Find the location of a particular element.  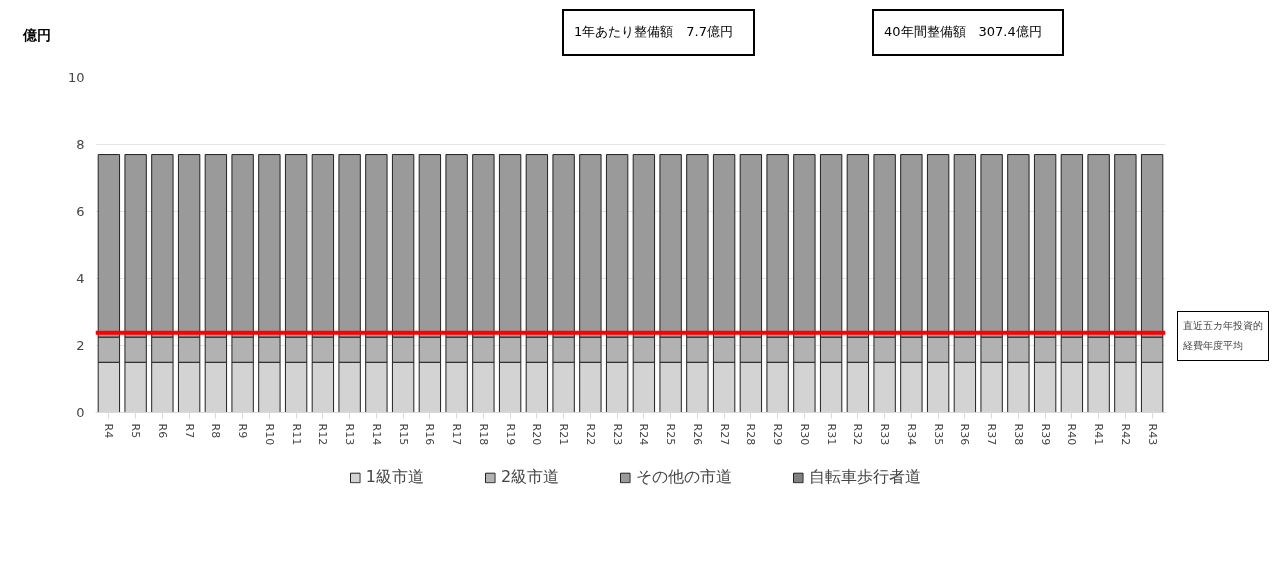

x-tick-label: R26 is located at coordinates (697, 434).